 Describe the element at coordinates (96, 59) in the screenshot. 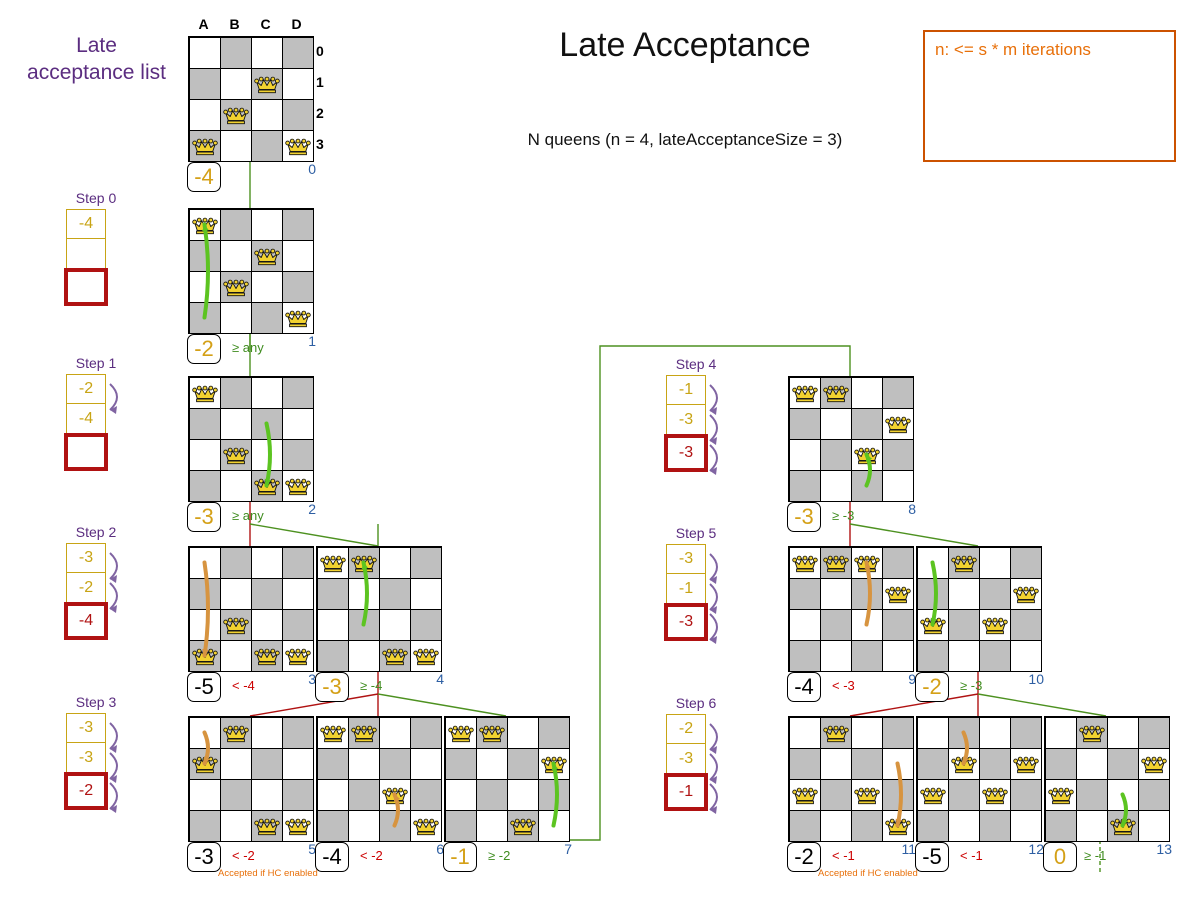

I see `late-acceptance-list-title: Late acceptance list` at that location.